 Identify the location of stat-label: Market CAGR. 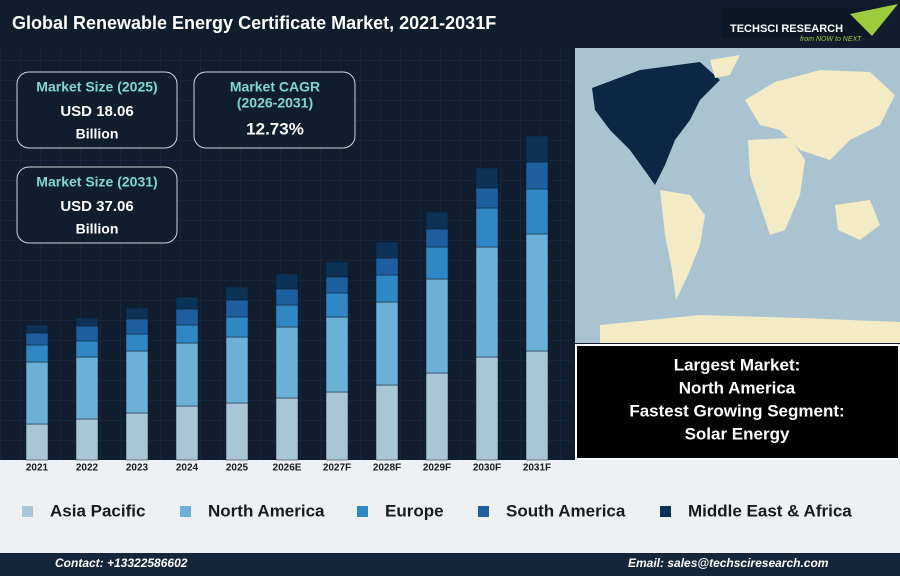
(275, 87).